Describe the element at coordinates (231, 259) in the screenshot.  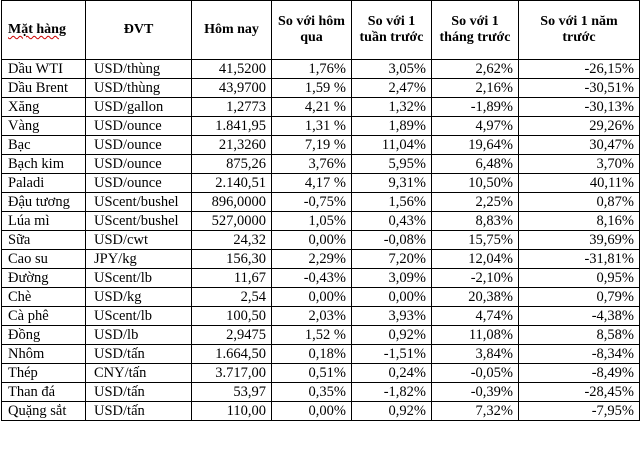
I see `cell-today: 156,30` at that location.